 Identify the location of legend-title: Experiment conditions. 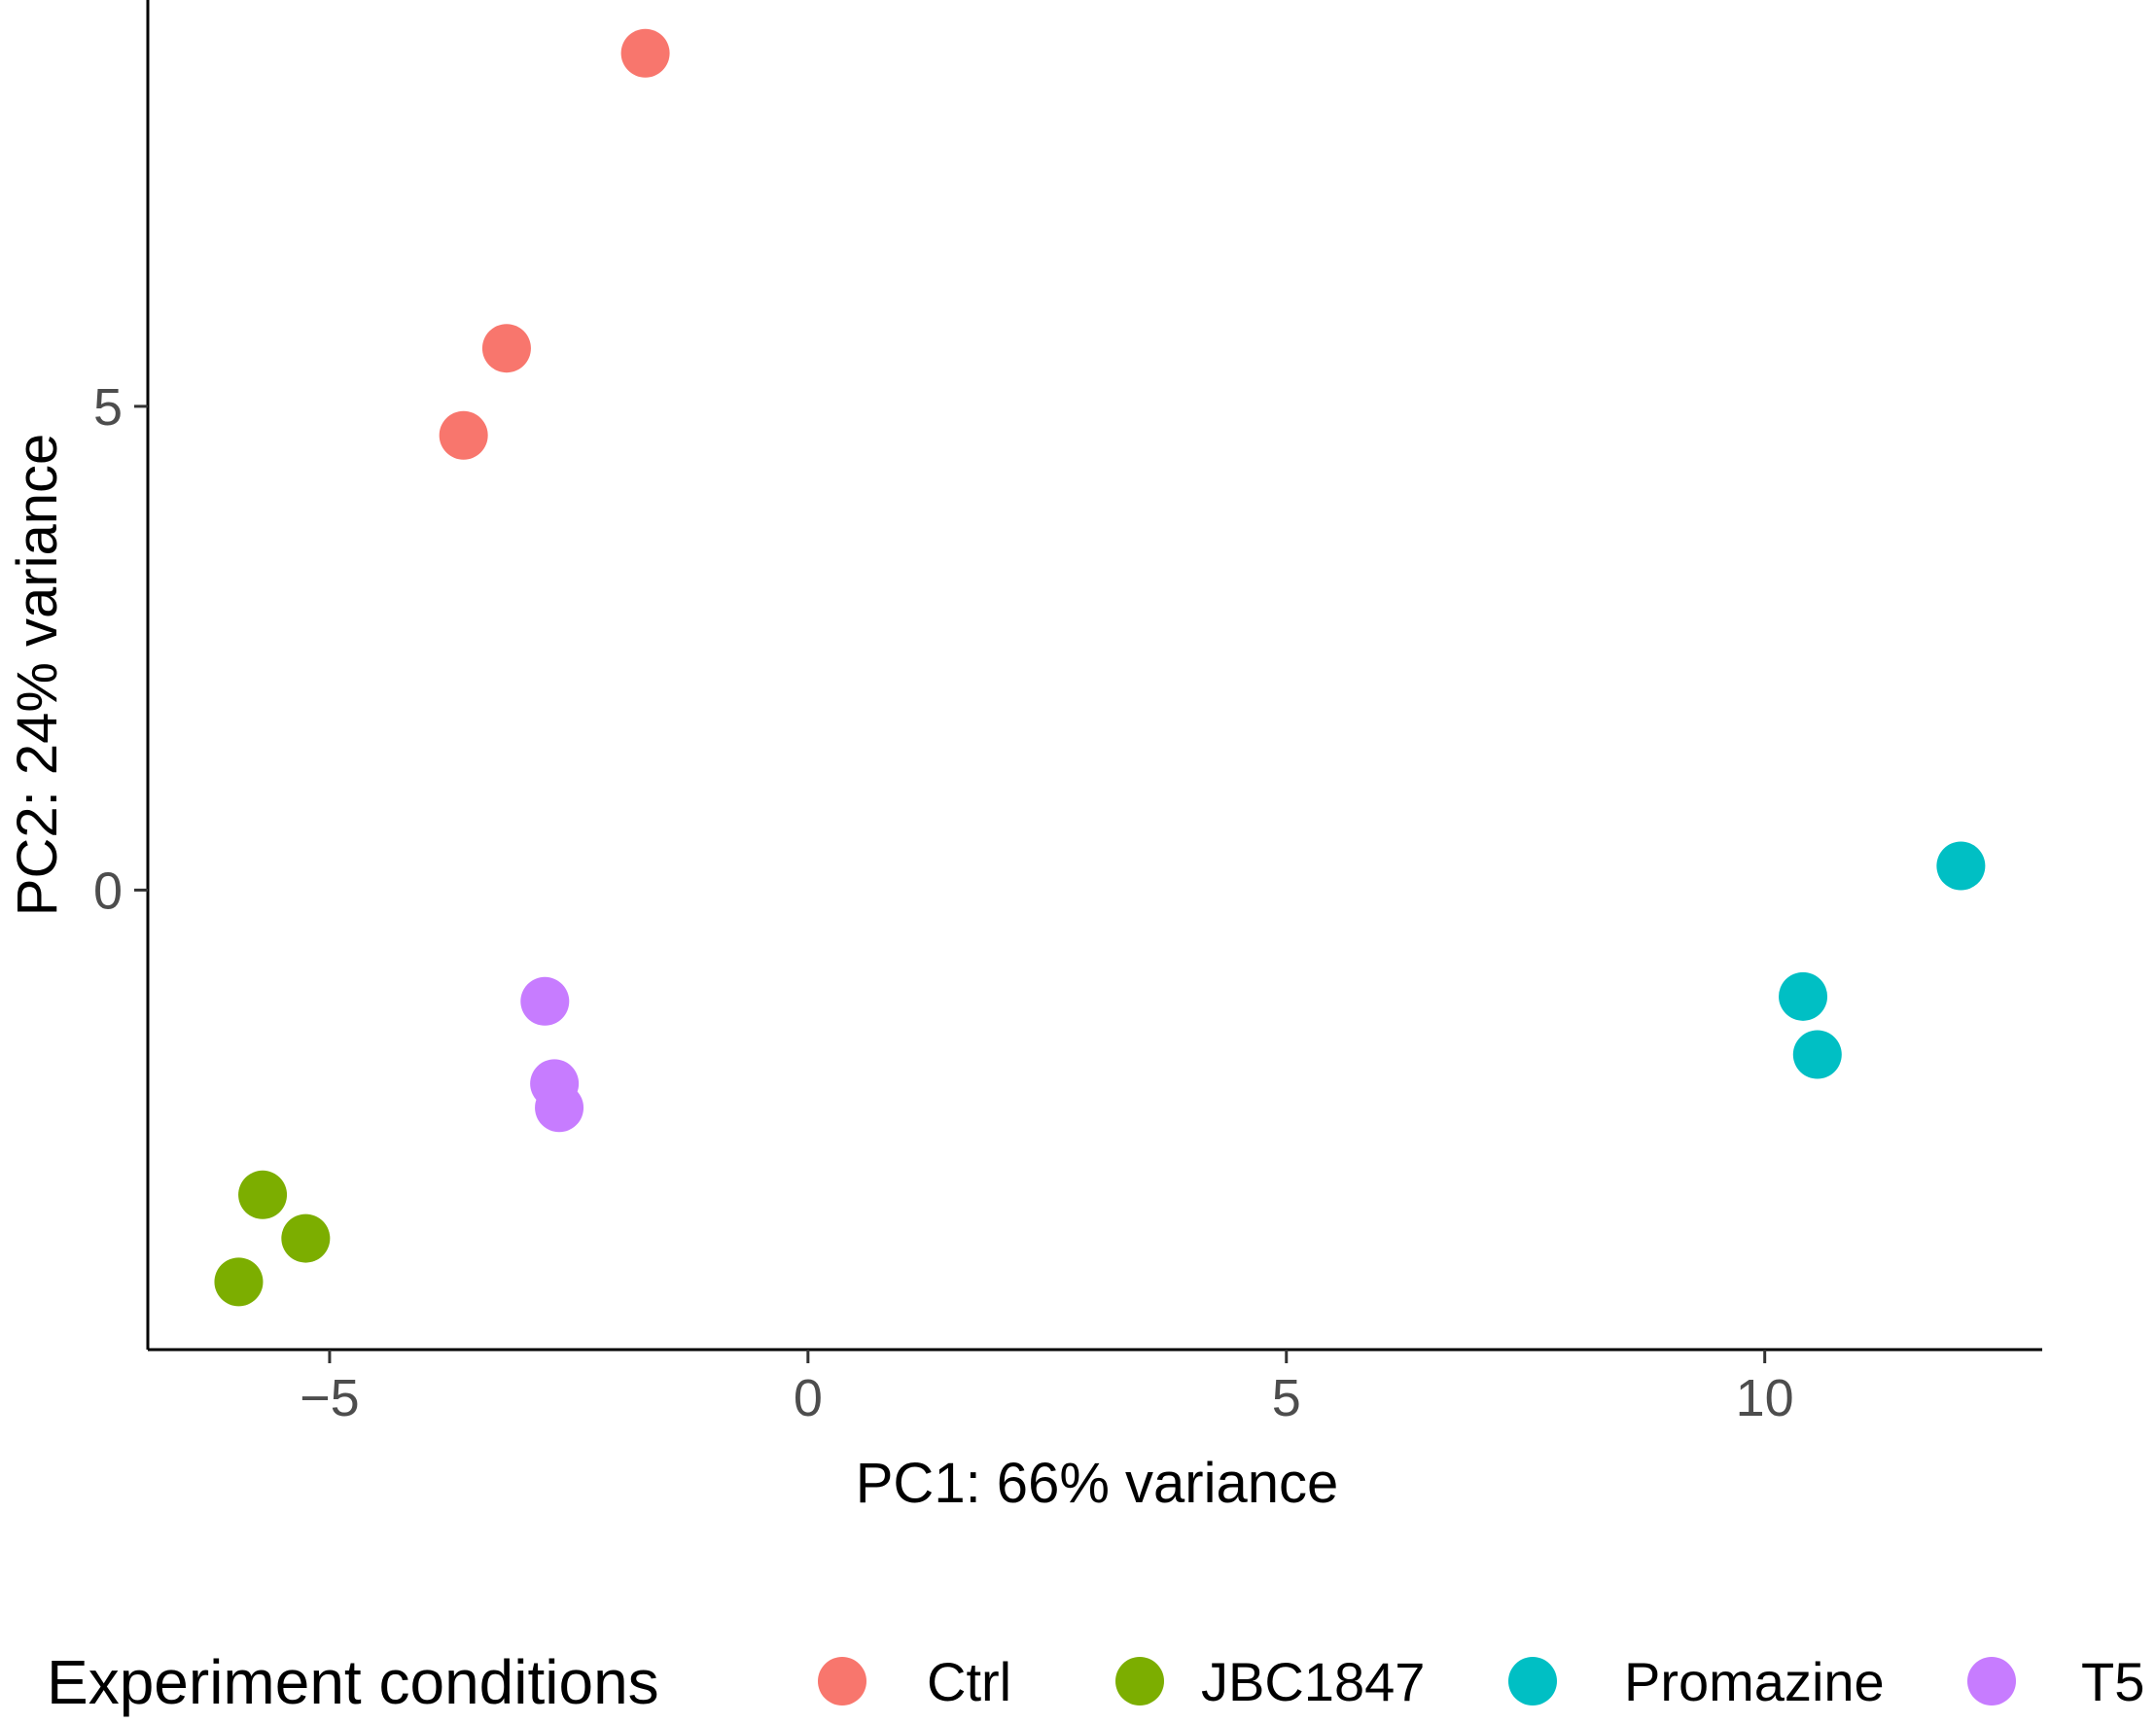
(353, 1682).